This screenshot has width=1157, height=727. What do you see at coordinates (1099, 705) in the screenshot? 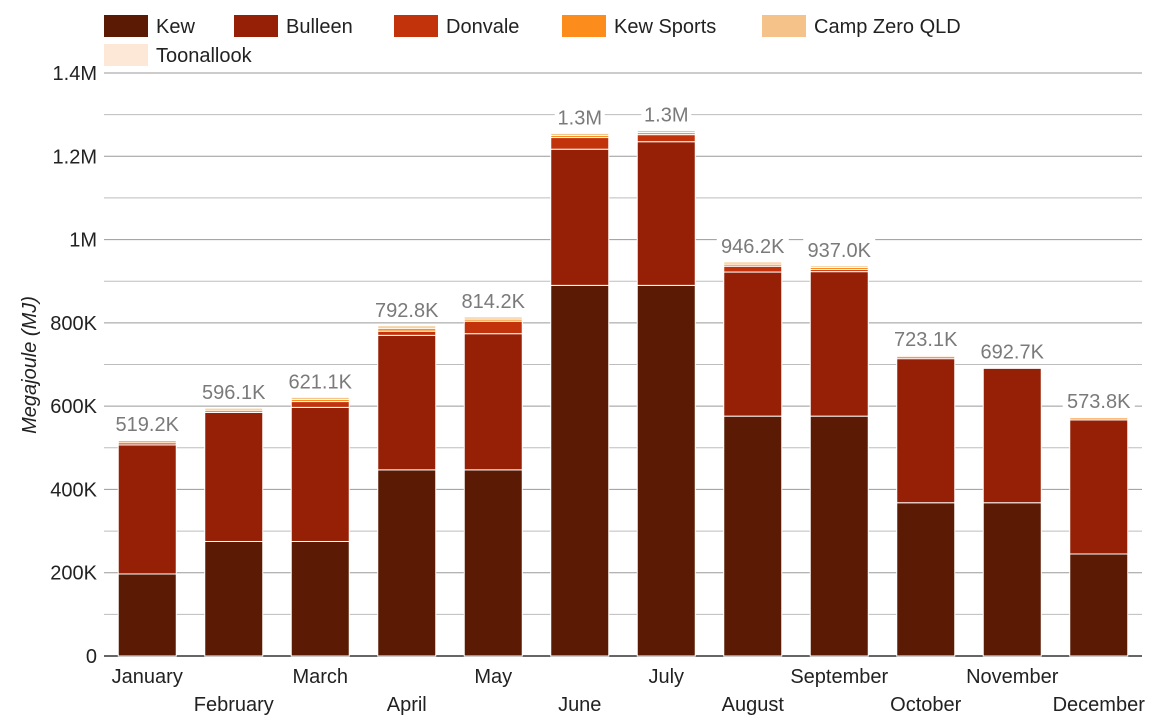
I see `x-tick-label: December` at bounding box center [1099, 705].